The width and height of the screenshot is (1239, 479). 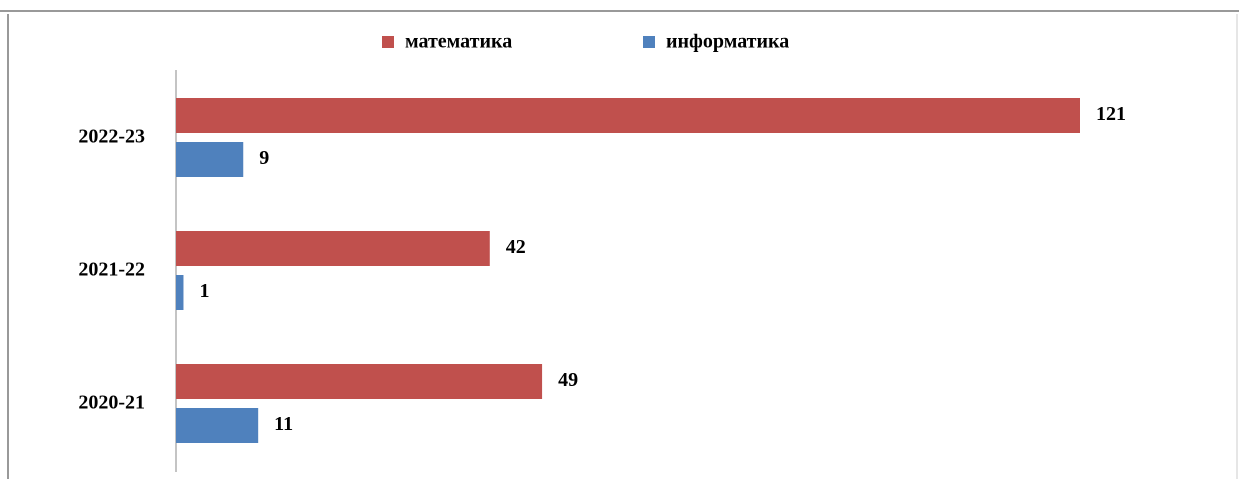 What do you see at coordinates (111, 270) in the screenshot?
I see `y-tick-label: 2021-22` at bounding box center [111, 270].